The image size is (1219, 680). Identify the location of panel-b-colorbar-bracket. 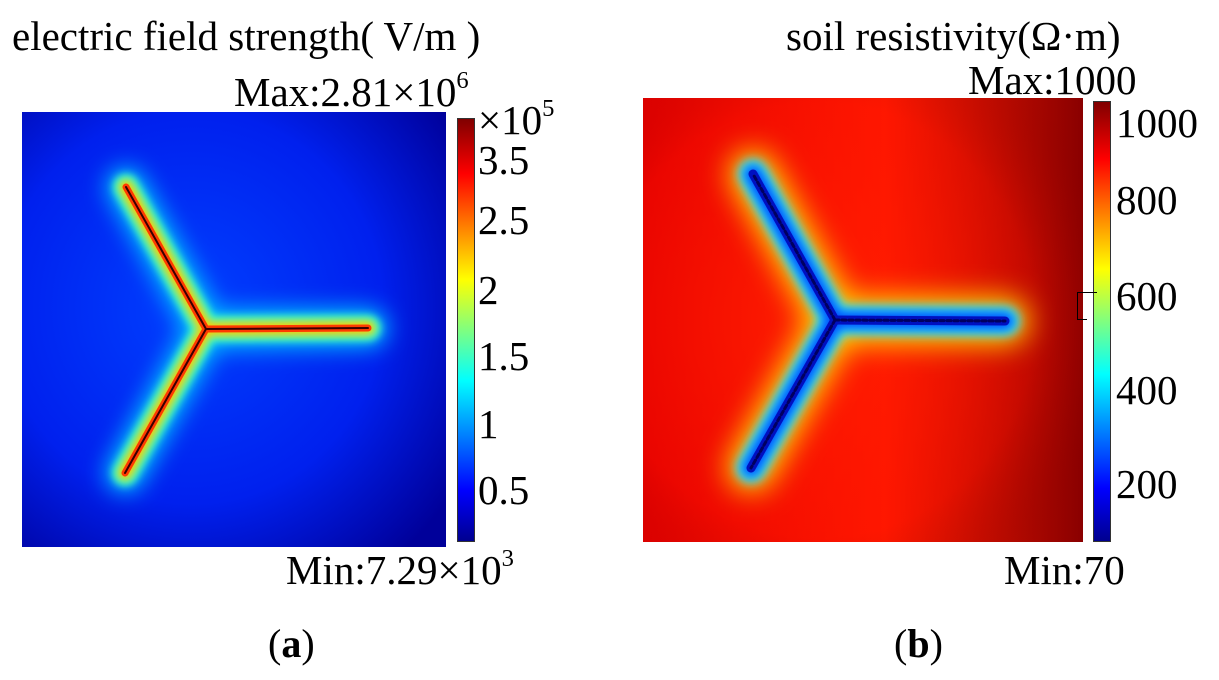
(1082, 306).